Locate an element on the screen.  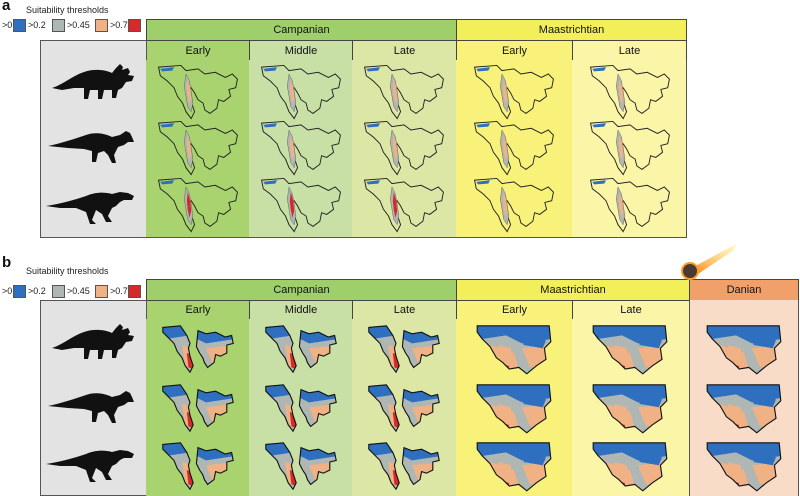
stage-header-b-maastrichtian: Maastrichtian is located at coordinates (573, 290).